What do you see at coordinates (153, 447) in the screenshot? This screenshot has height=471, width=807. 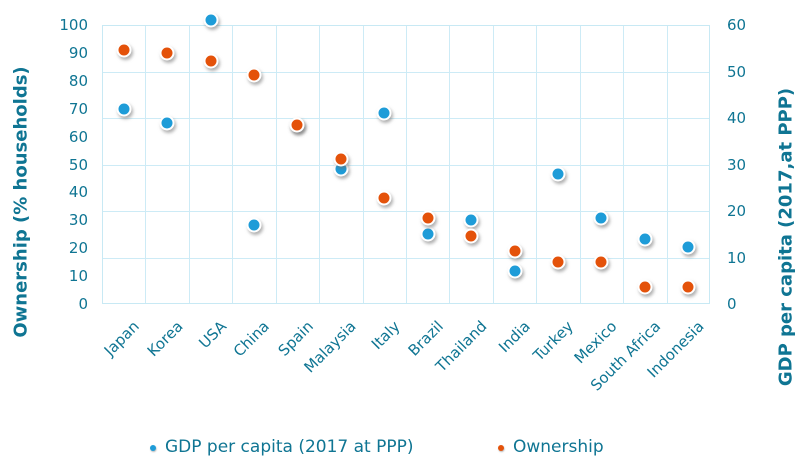 I see `legend-marker-gdp-icon` at bounding box center [153, 447].